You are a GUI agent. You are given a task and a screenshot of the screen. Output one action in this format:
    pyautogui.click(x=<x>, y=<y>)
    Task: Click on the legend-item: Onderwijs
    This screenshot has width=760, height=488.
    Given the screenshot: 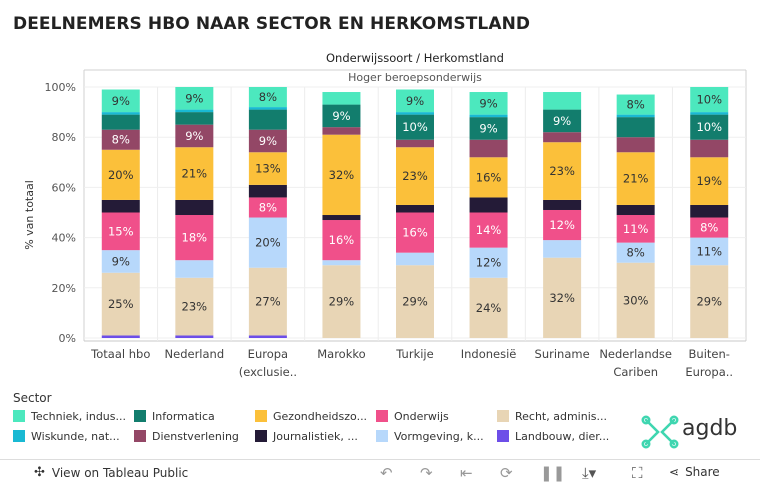 What is the action you would take?
    pyautogui.click(x=412, y=416)
    